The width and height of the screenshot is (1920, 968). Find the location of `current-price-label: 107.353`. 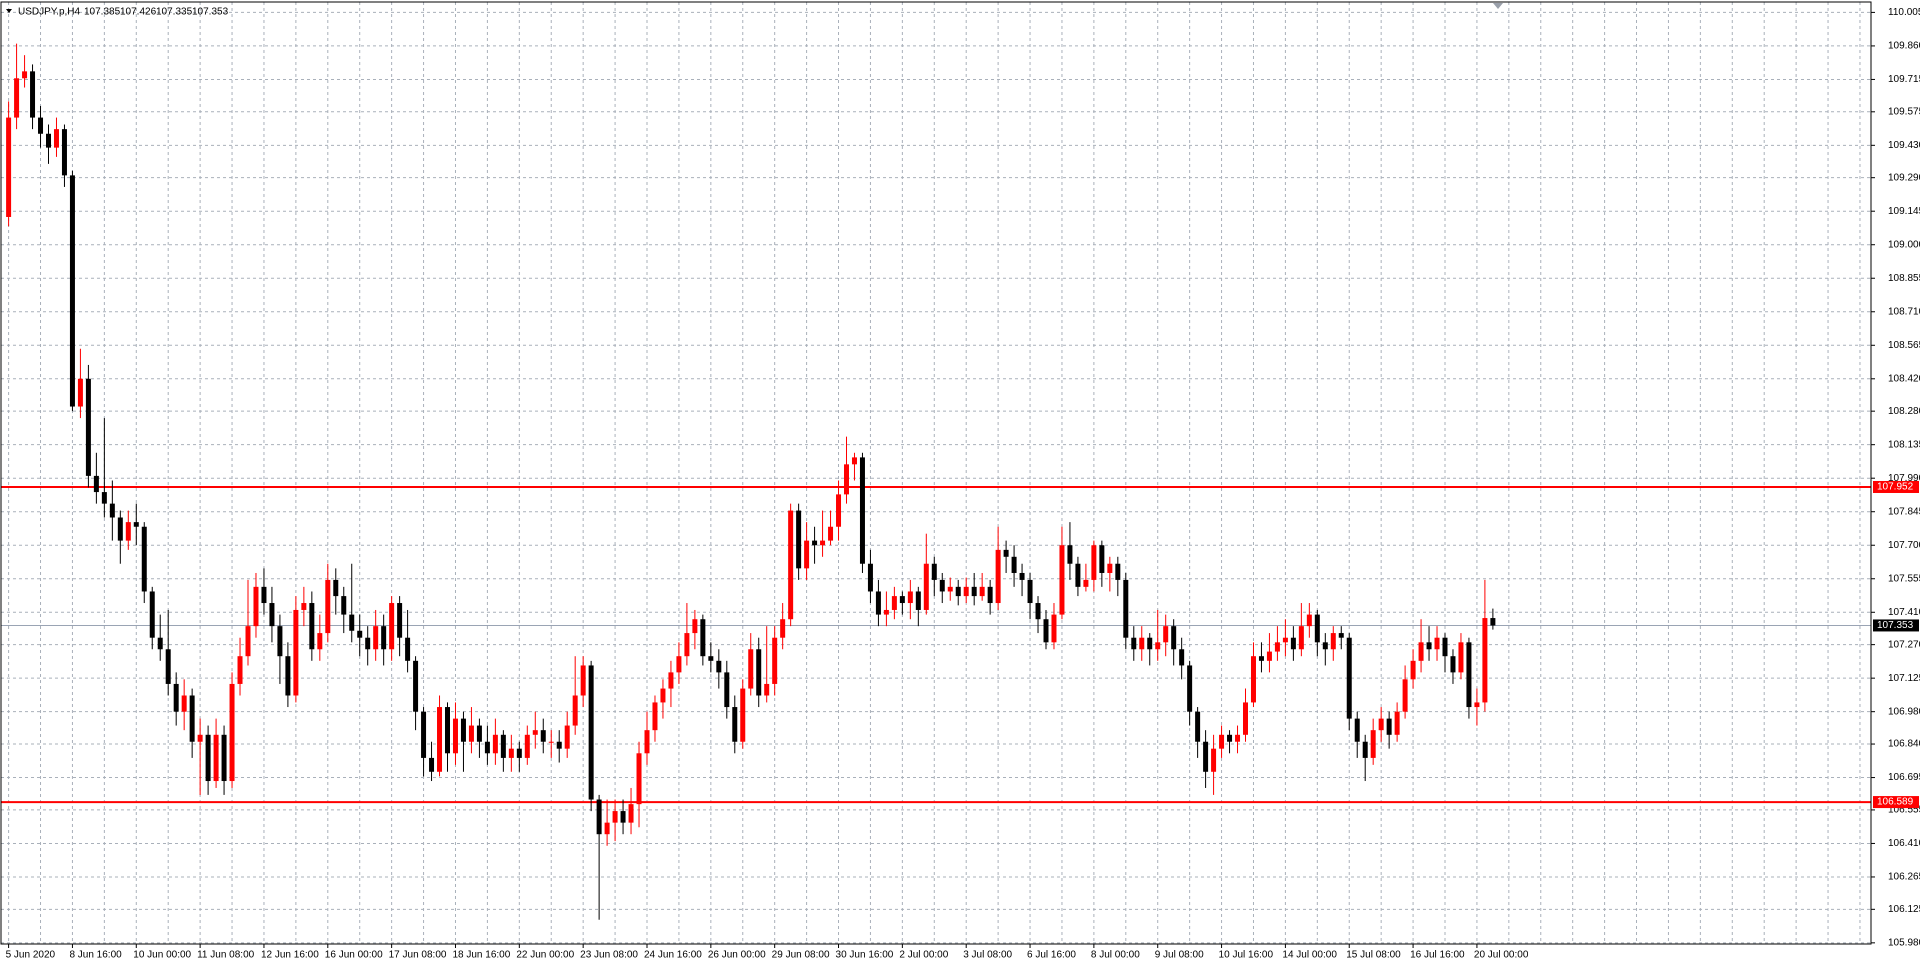

current-price-label: 107.353 is located at coordinates (1895, 625).